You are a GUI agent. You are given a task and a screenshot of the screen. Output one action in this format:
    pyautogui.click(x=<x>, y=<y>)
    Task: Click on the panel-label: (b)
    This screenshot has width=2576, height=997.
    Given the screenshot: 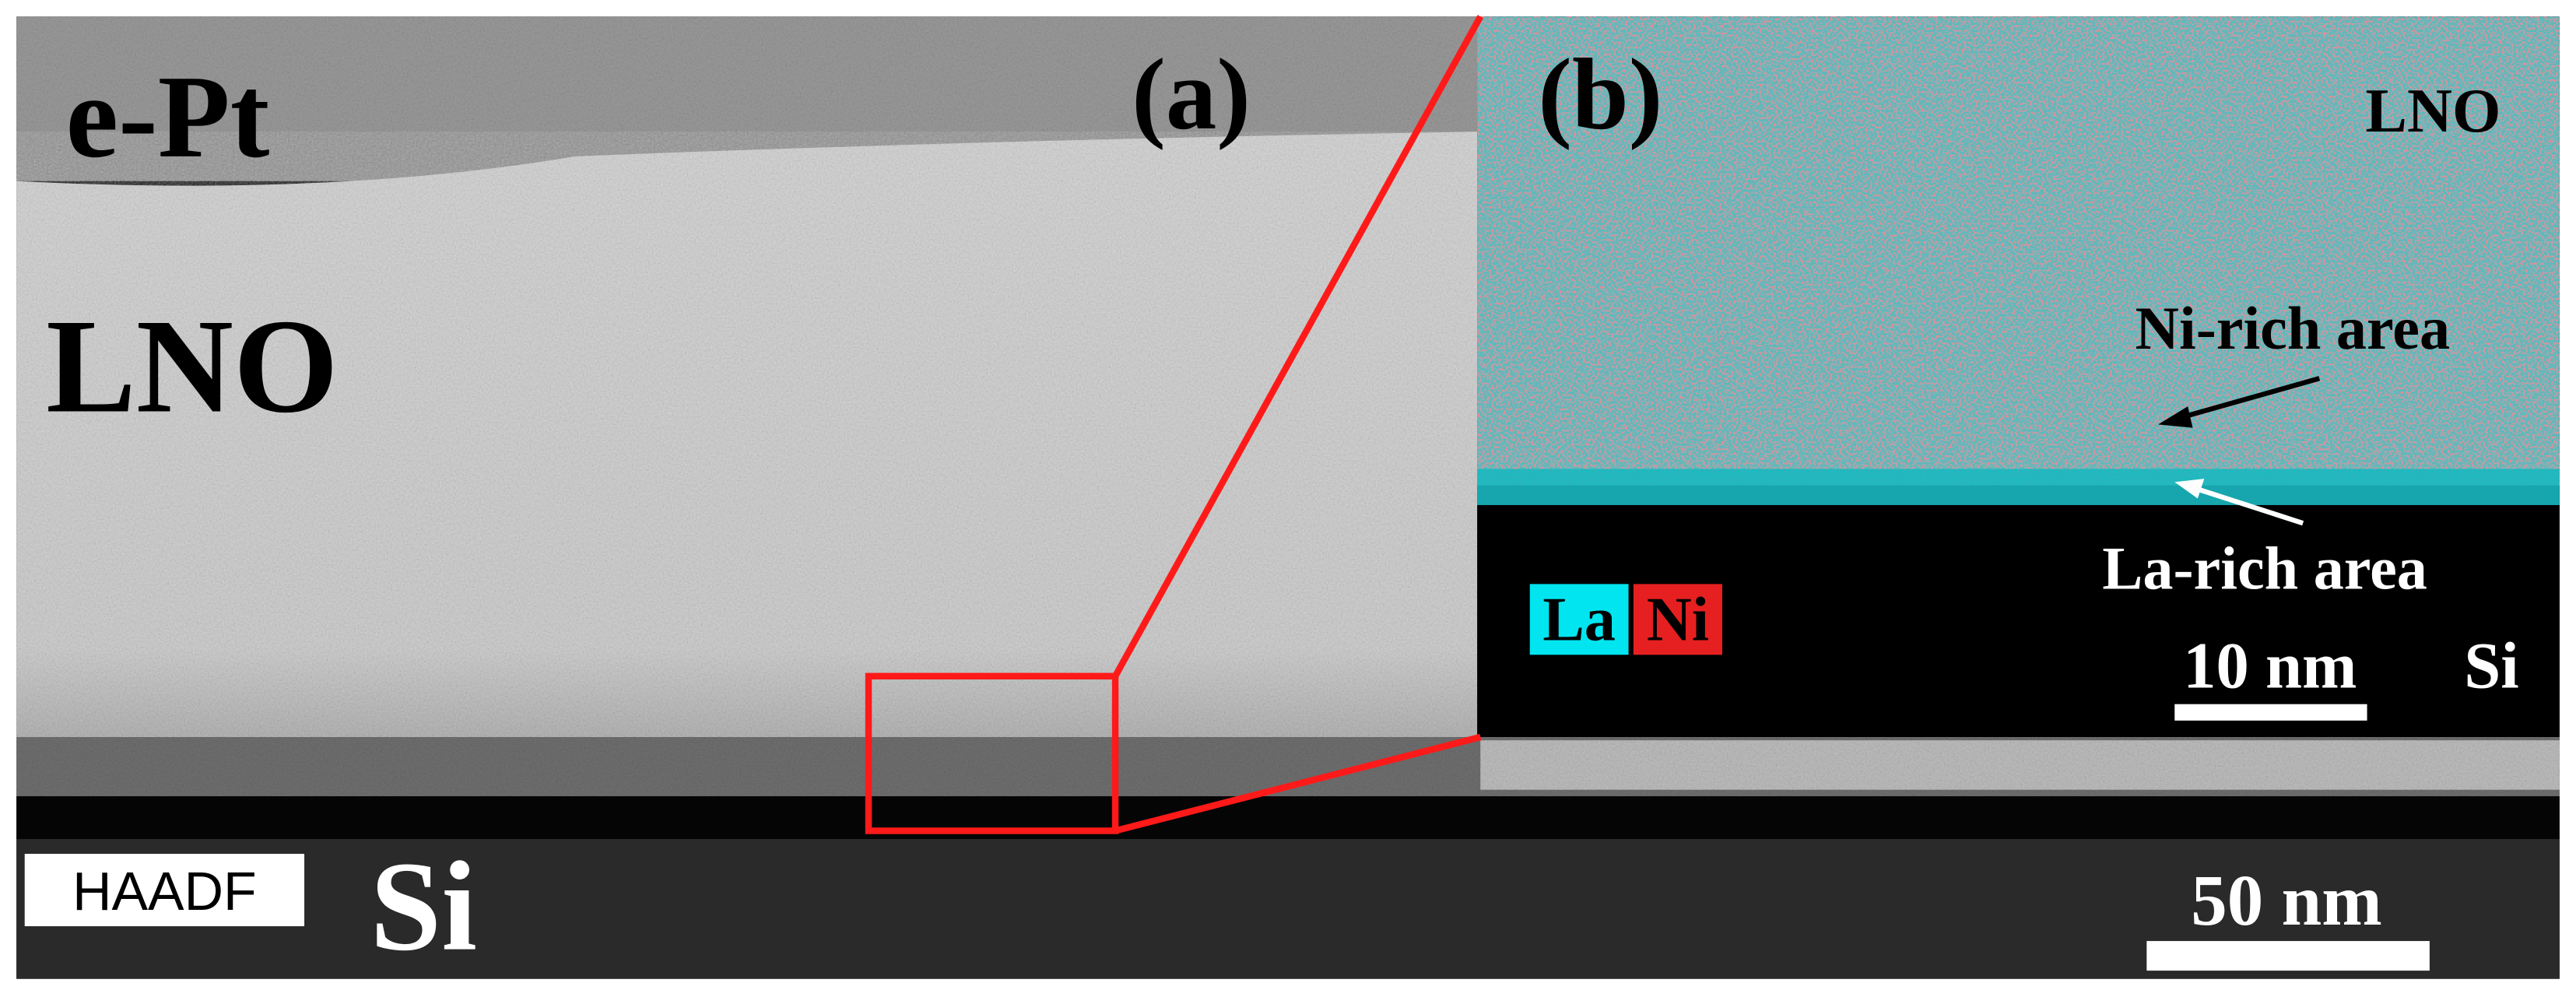 What is the action you would take?
    pyautogui.click(x=1600, y=95)
    